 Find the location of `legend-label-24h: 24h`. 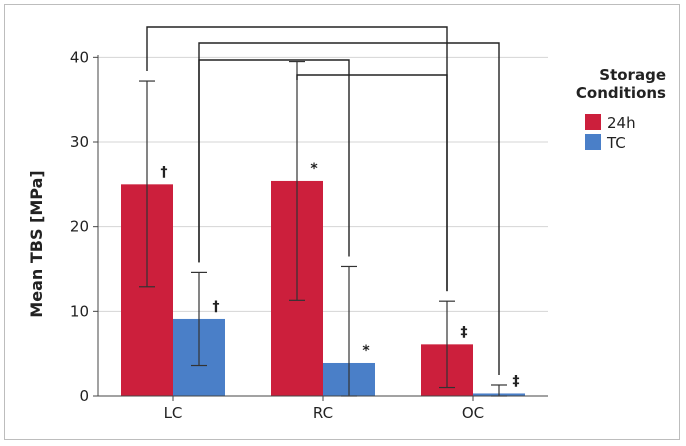

legend-label-24h: 24h is located at coordinates (621, 123).